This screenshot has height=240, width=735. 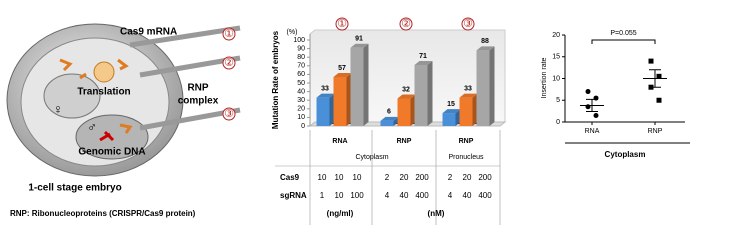 What do you see at coordinates (468, 24) in the screenshot?
I see `group-label: ③` at bounding box center [468, 24].